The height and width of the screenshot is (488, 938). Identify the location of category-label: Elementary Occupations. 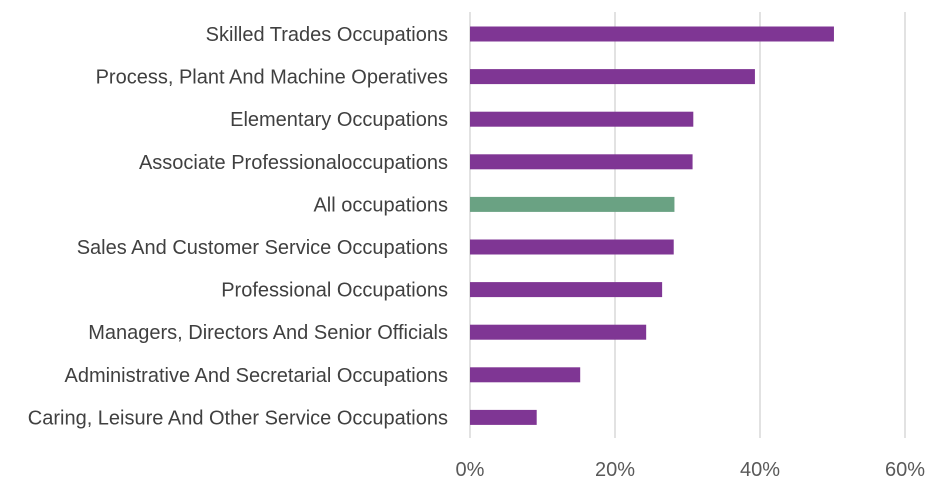
(339, 120).